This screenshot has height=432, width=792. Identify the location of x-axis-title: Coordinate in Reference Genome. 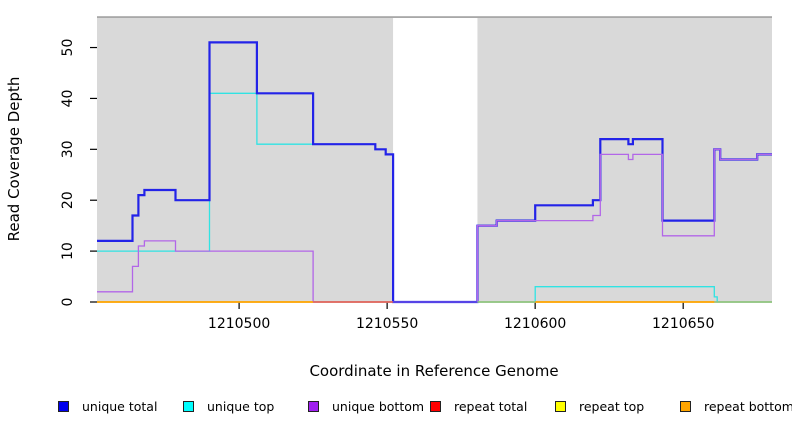
(434, 371).